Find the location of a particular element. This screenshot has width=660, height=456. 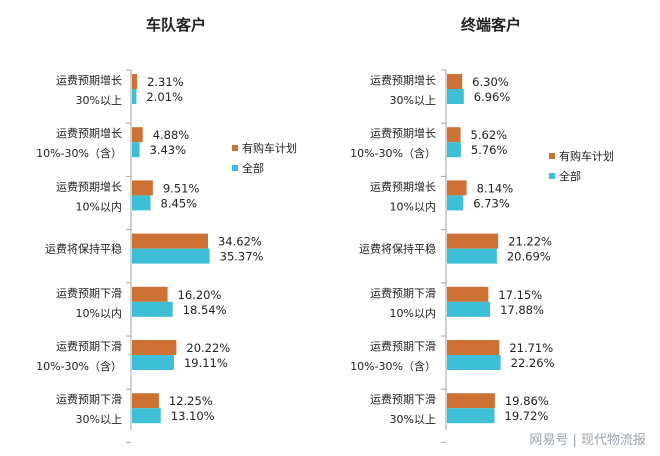

bar-value-label: 21.71% is located at coordinates (531, 348).